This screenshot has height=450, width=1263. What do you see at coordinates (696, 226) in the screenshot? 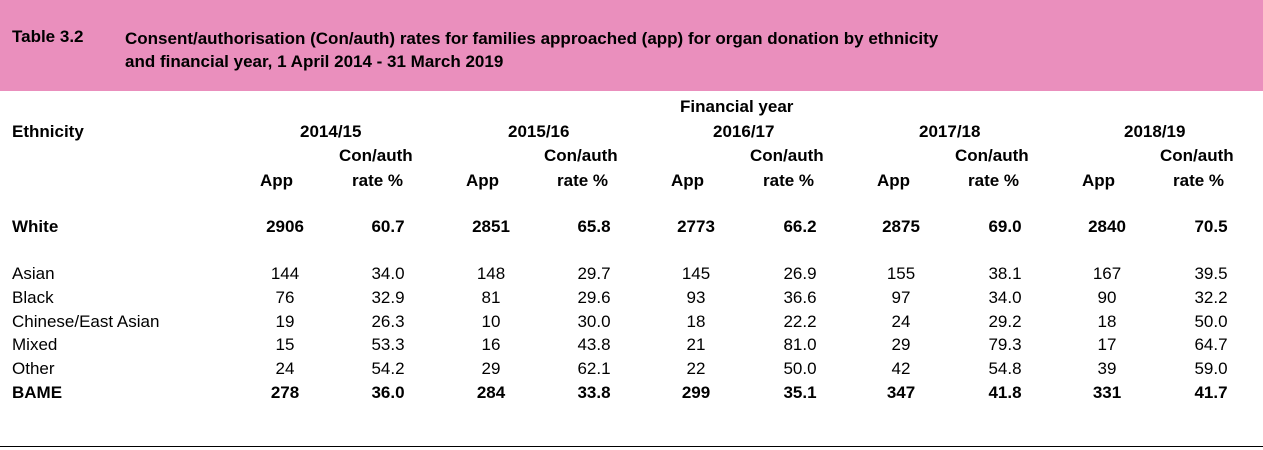
I see `table-cell: 2773` at bounding box center [696, 226].